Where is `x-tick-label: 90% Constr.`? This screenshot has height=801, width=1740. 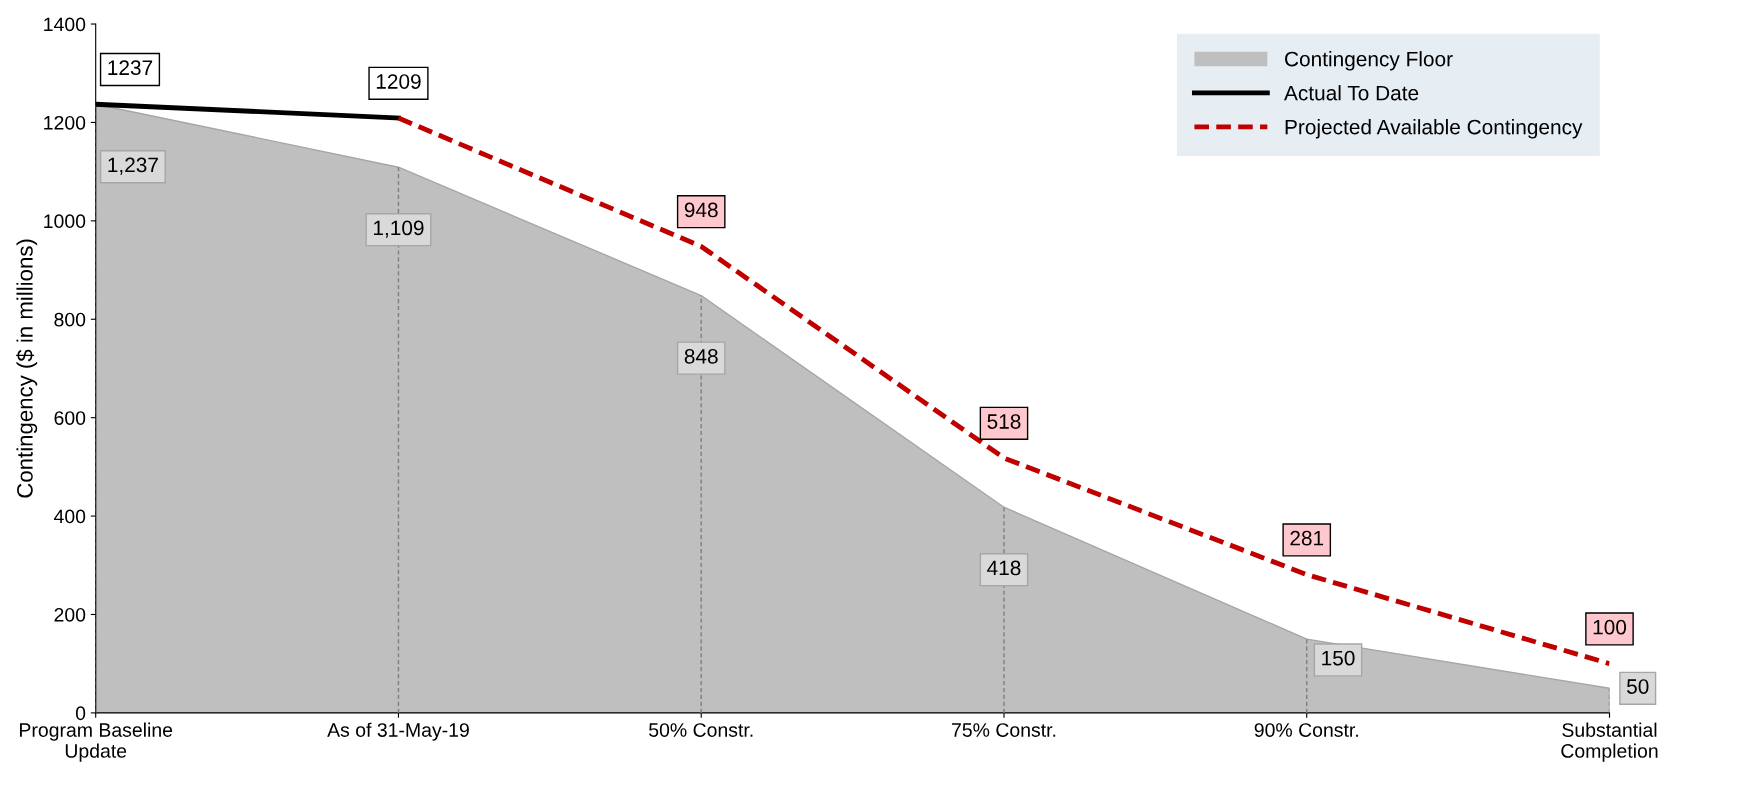 x-tick-label: 90% Constr. is located at coordinates (1306, 730).